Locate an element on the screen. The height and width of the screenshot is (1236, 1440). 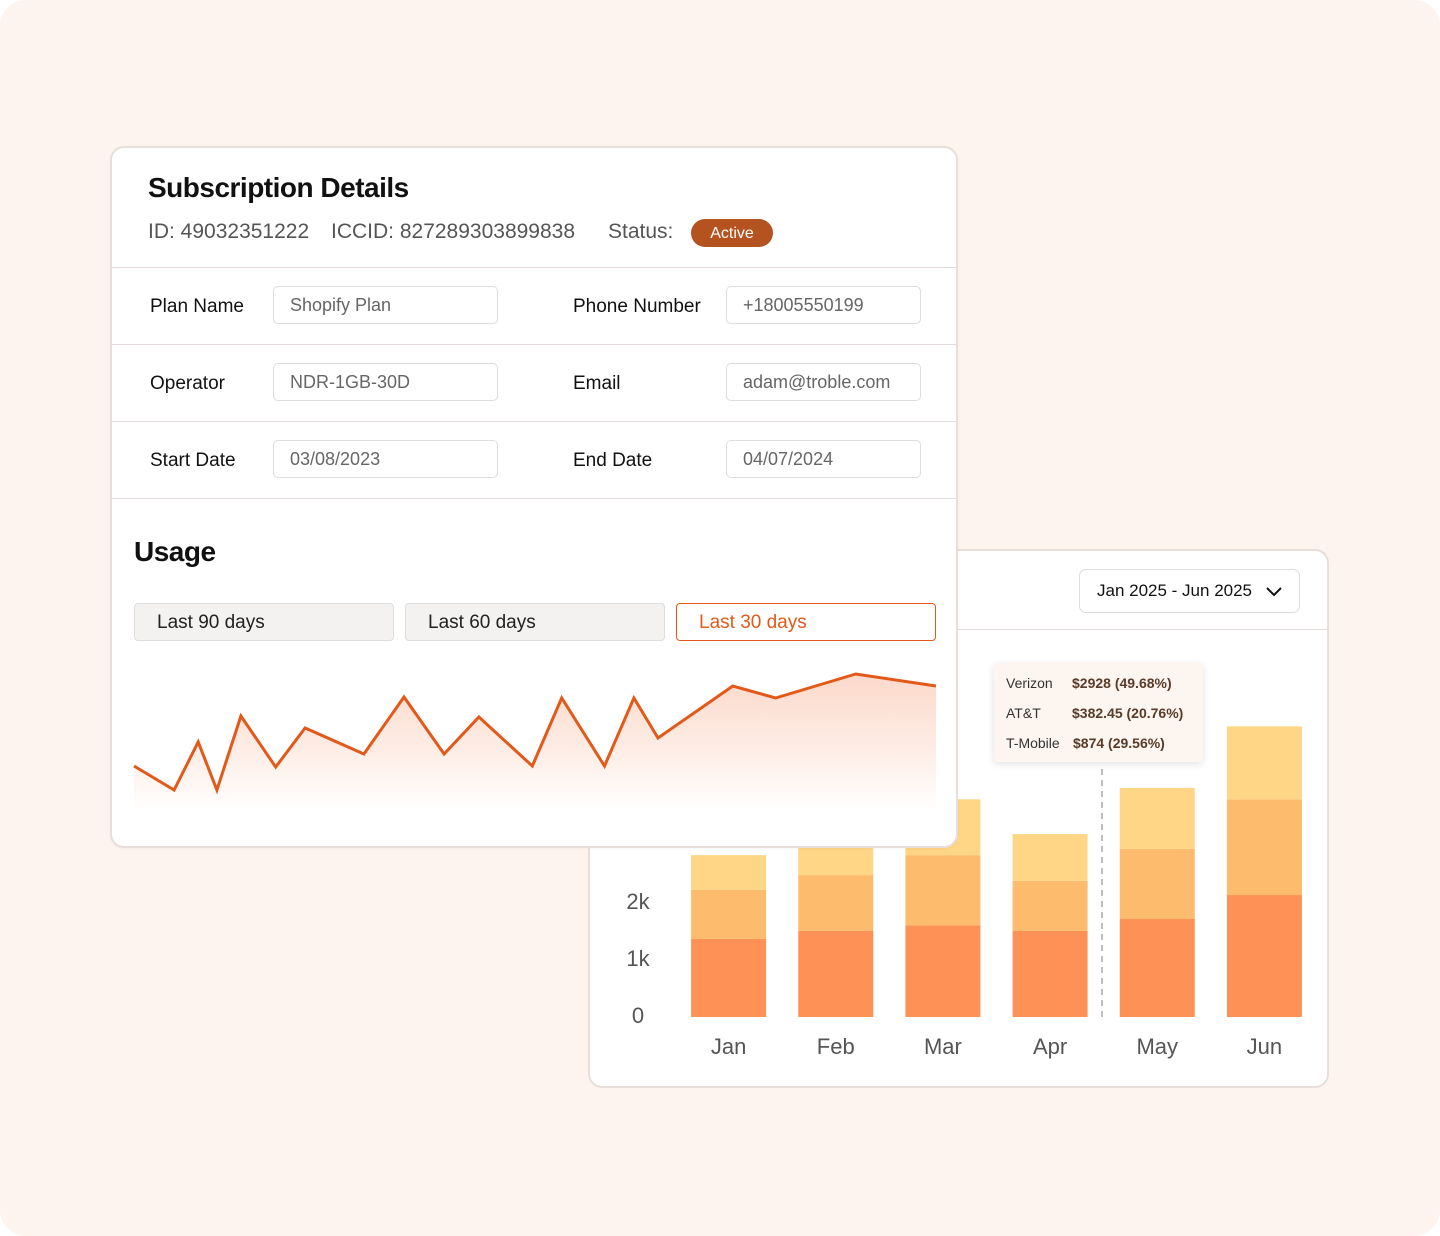
status-badge: Active is located at coordinates (732, 233).